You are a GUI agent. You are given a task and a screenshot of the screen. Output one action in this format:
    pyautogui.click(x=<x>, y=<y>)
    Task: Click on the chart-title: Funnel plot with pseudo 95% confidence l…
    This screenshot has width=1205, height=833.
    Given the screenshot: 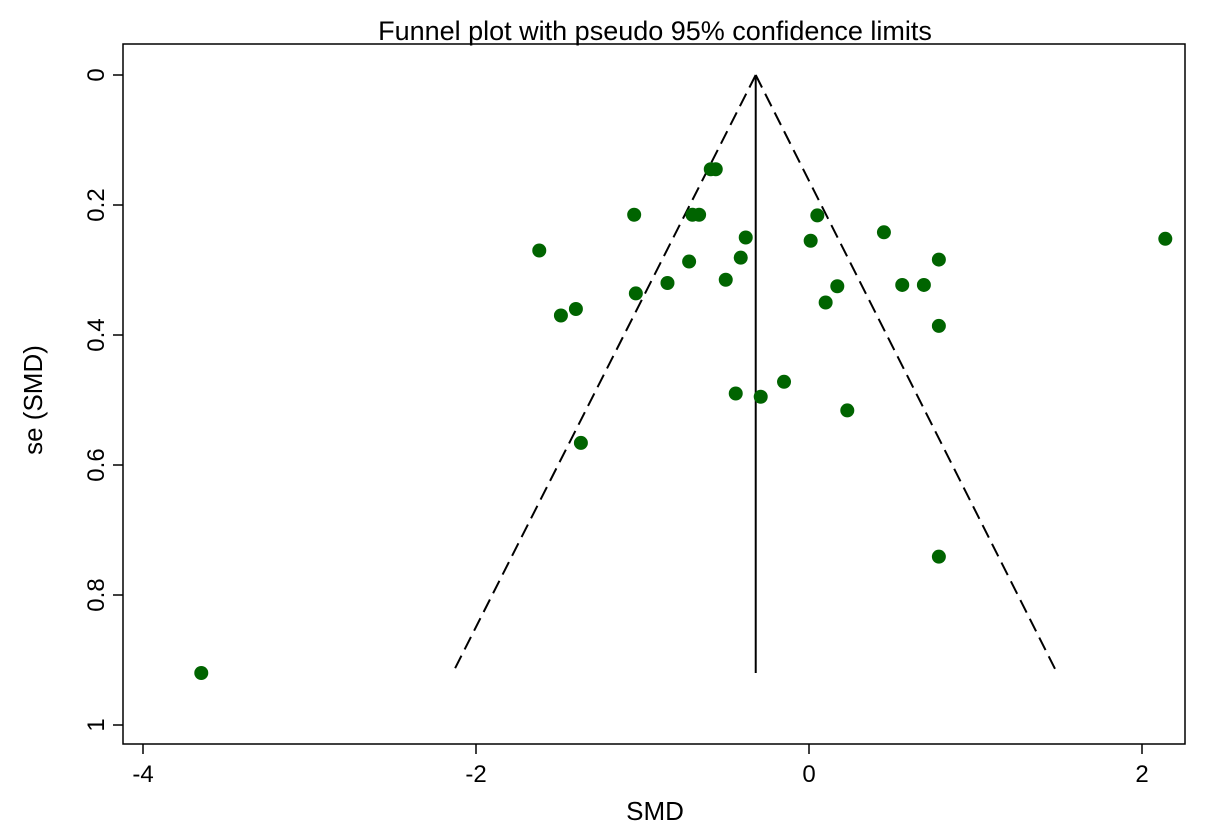 What is the action you would take?
    pyautogui.click(x=655, y=31)
    